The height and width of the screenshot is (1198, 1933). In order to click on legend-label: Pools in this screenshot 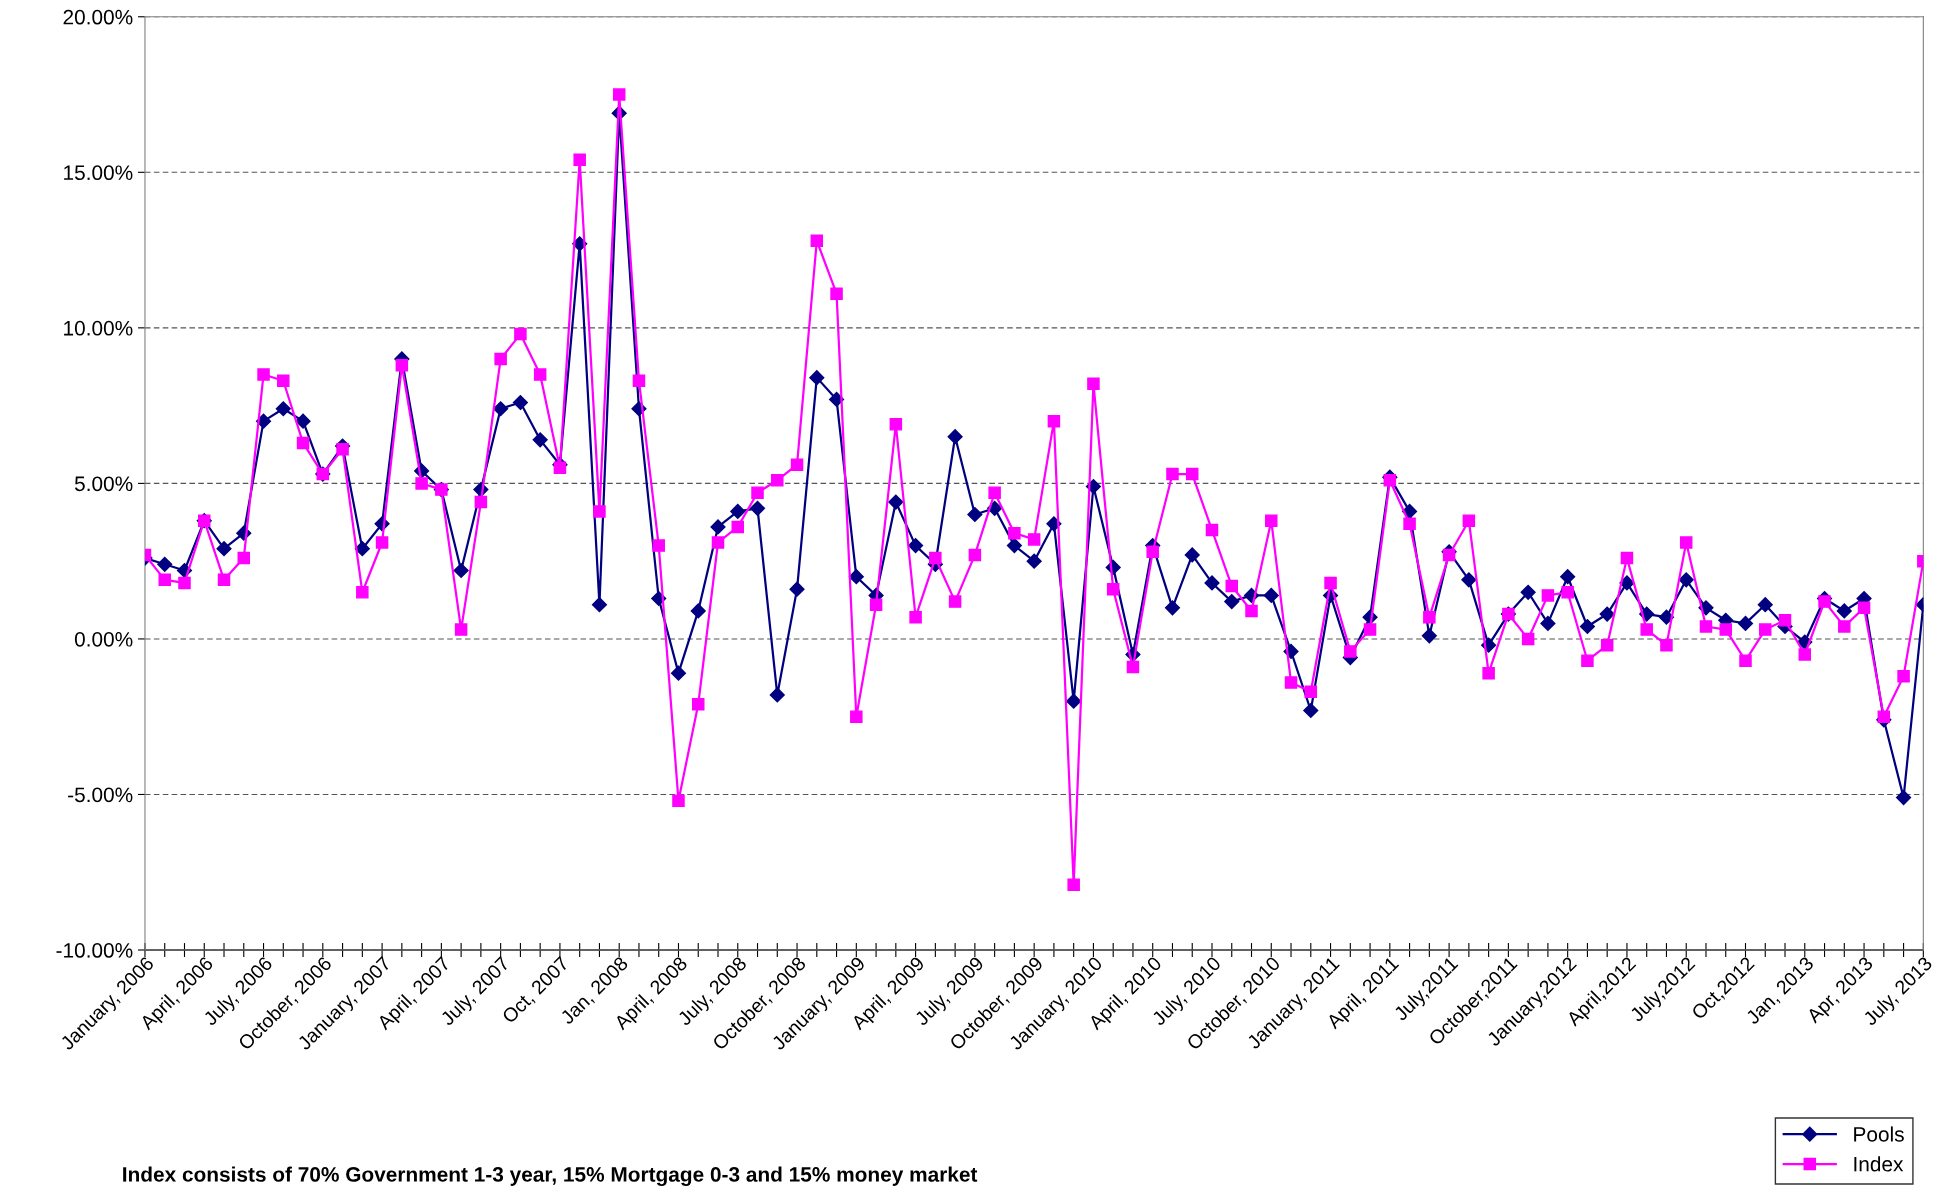, I will do `click(1879, 1134)`.